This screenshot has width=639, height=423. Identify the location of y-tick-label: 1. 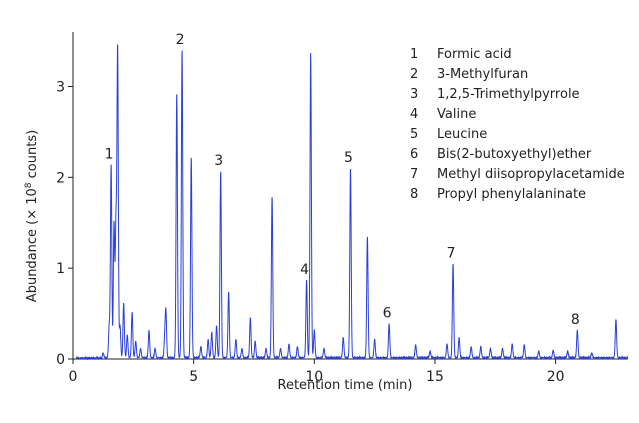
(60, 269).